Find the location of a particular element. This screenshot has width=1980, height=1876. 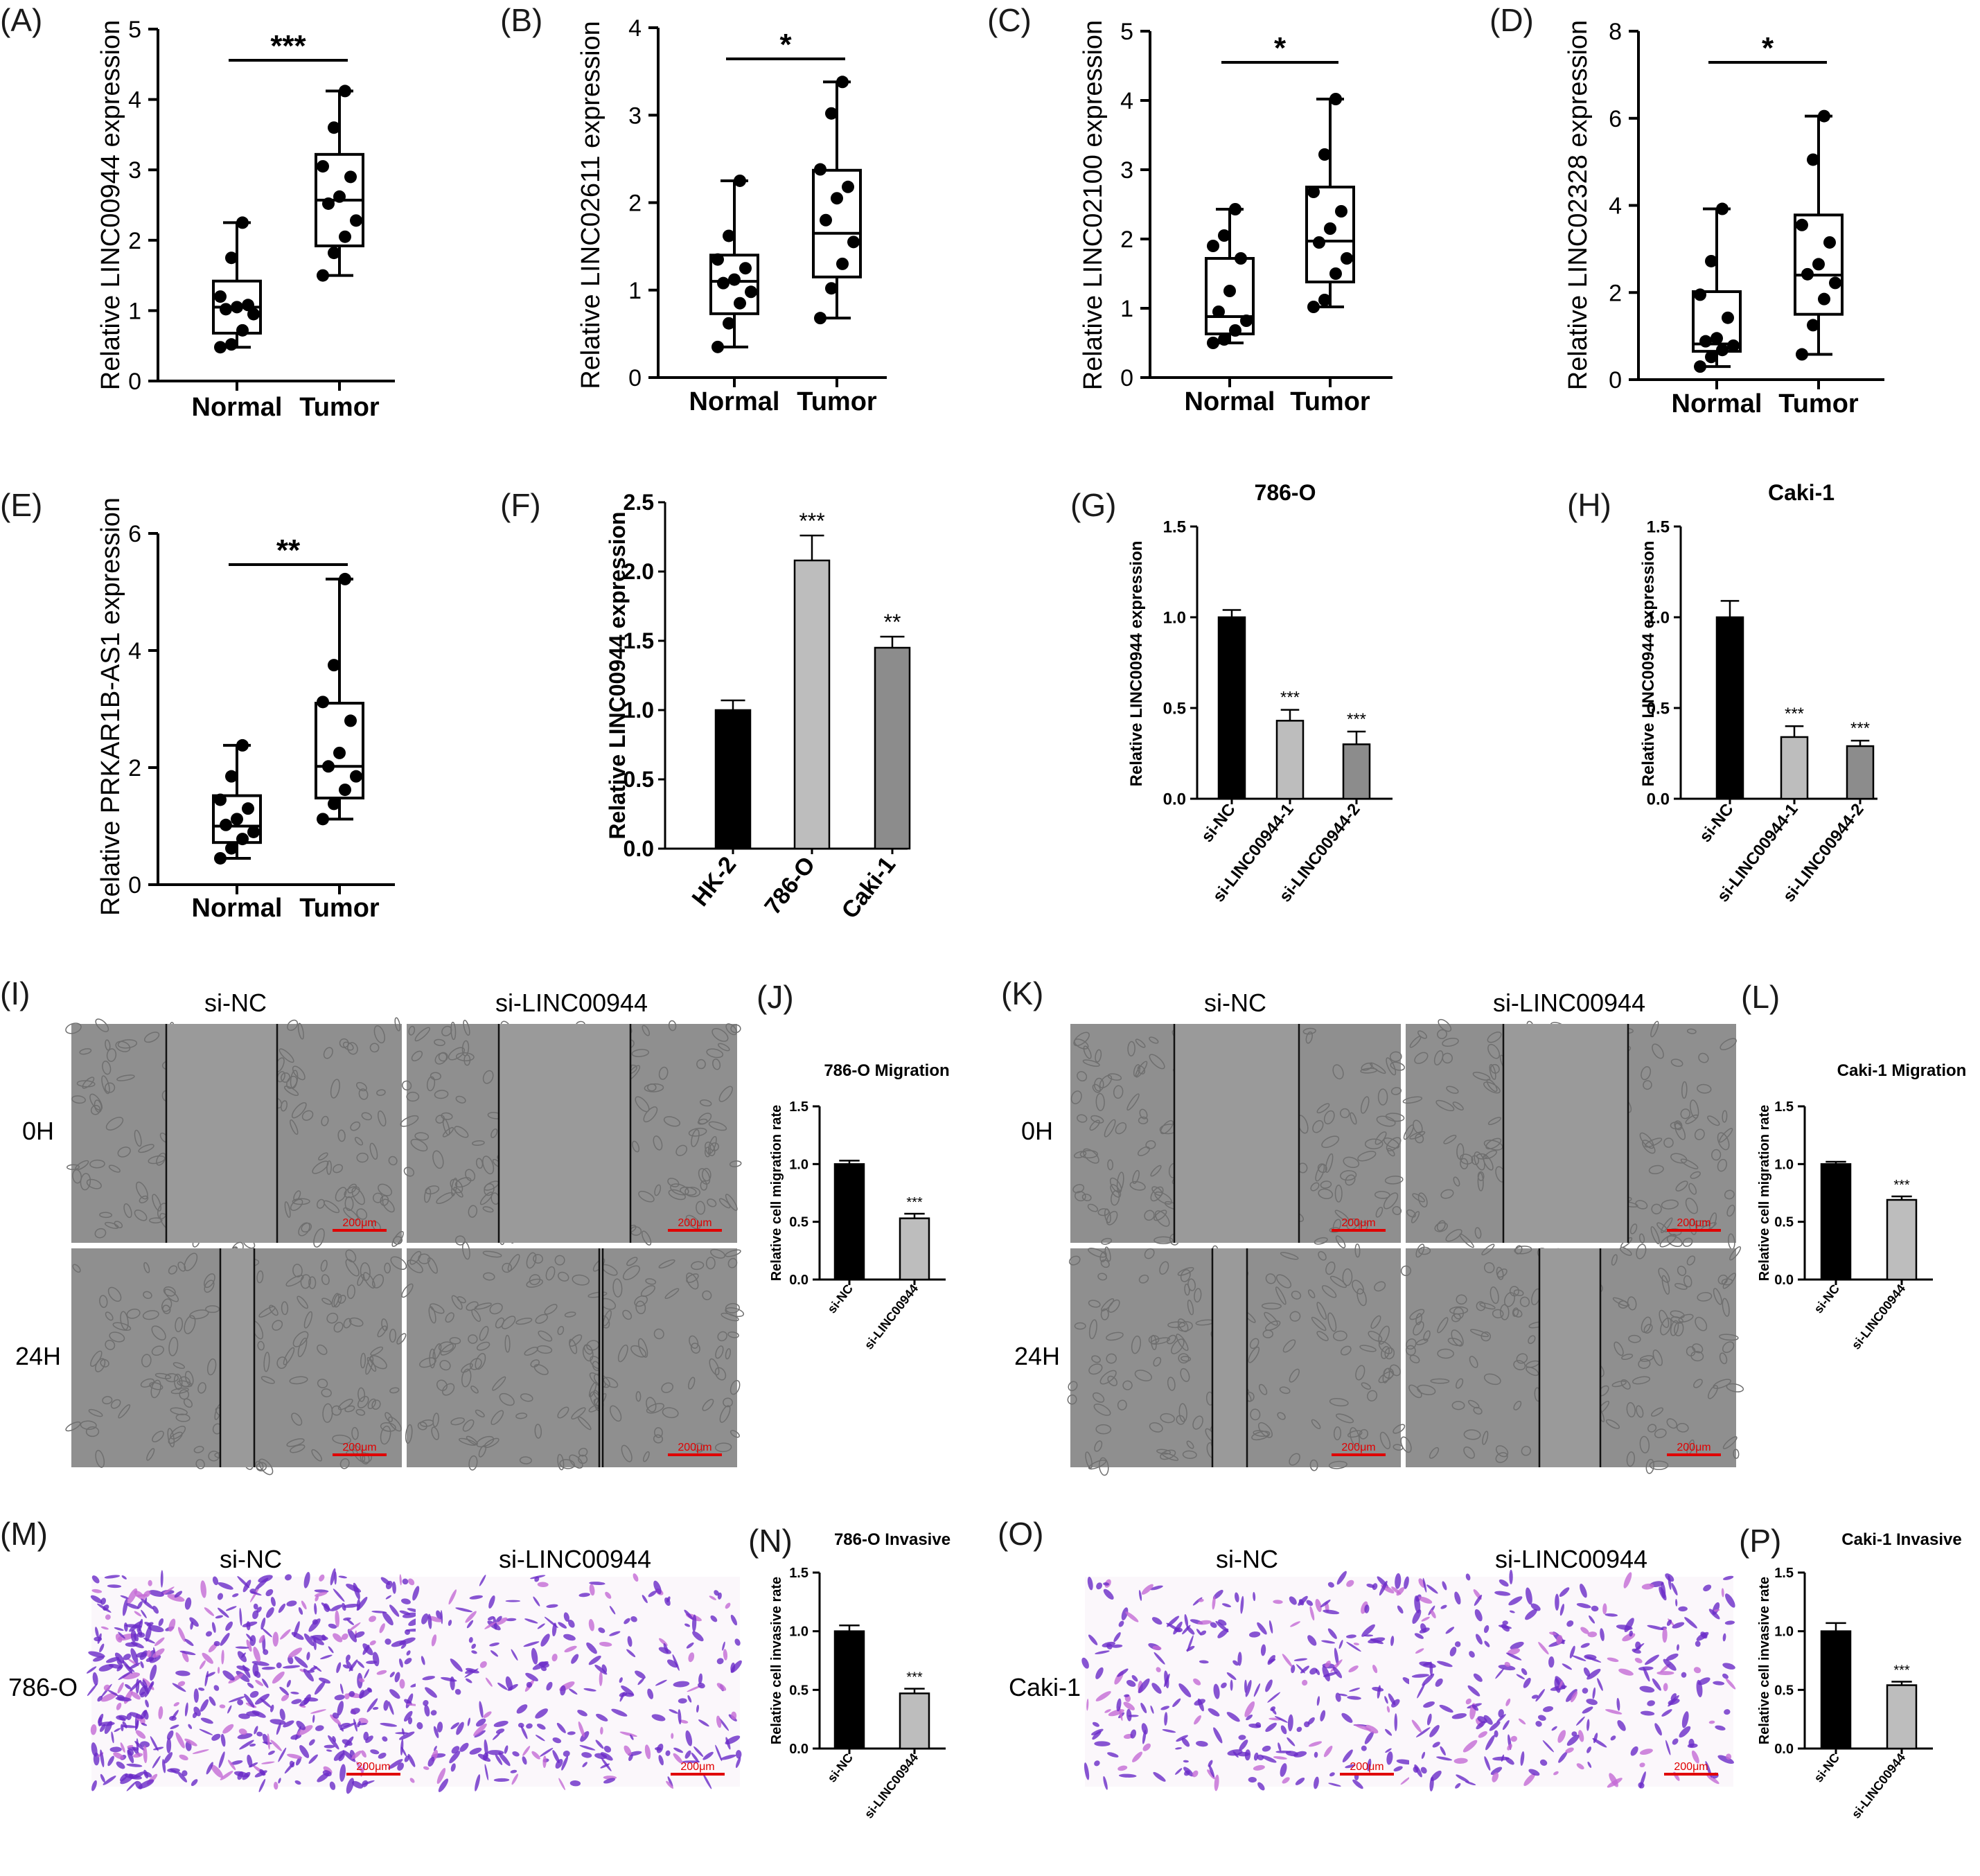

chart-title: Caki-1 is located at coordinates (1802, 493).